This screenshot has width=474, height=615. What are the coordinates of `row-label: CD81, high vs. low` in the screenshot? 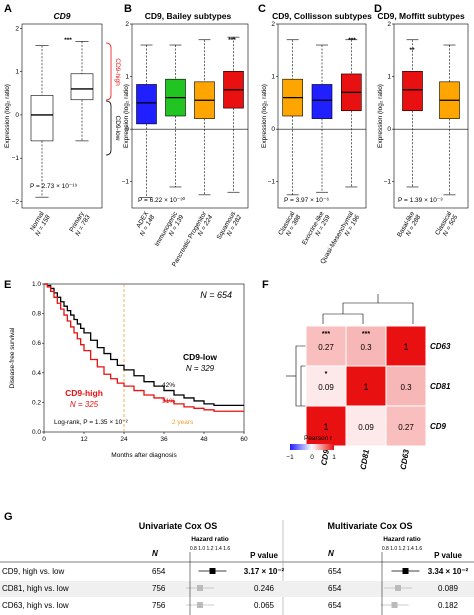 It's located at (35, 588).